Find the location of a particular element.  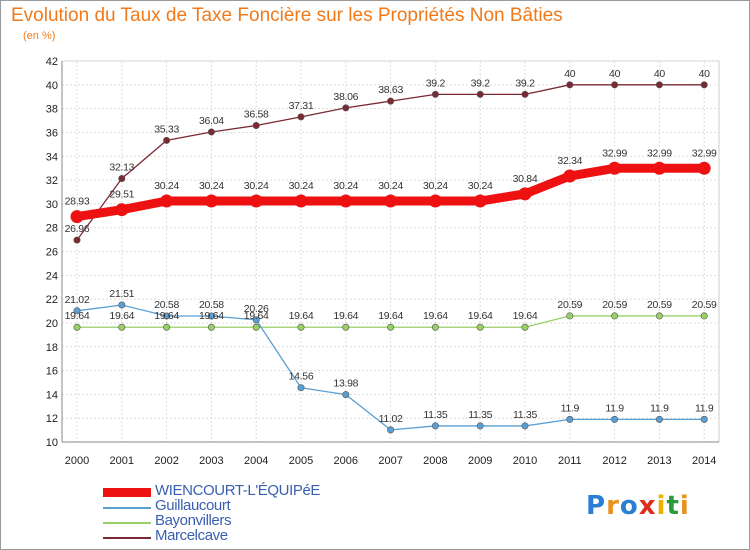

y-tick-label: 24 is located at coordinates (52, 276).